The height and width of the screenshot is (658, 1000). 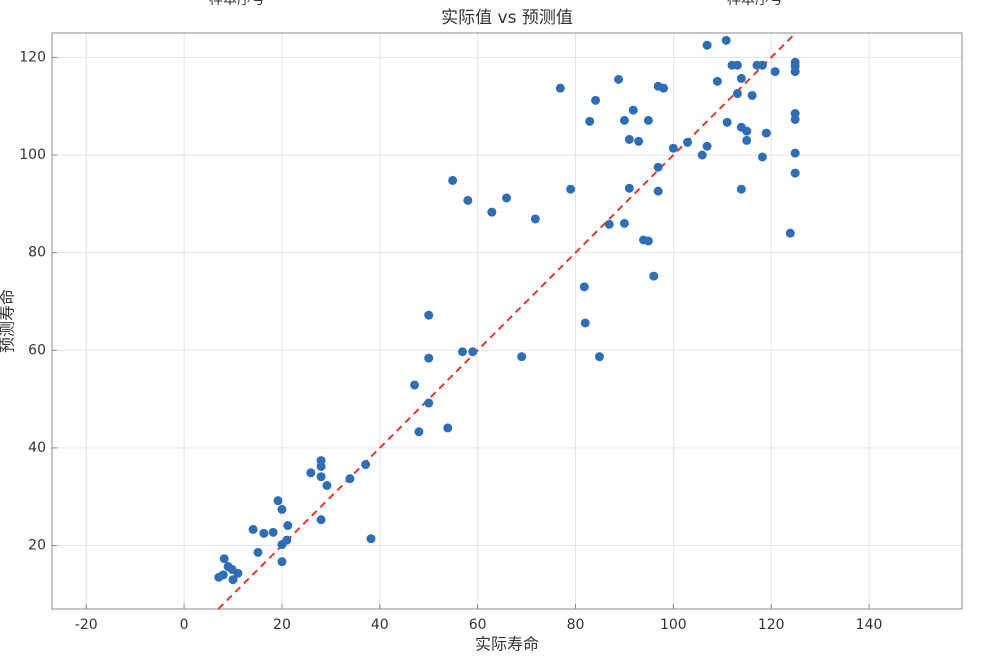 I want to click on x-tick-label: 100, so click(x=673, y=625).